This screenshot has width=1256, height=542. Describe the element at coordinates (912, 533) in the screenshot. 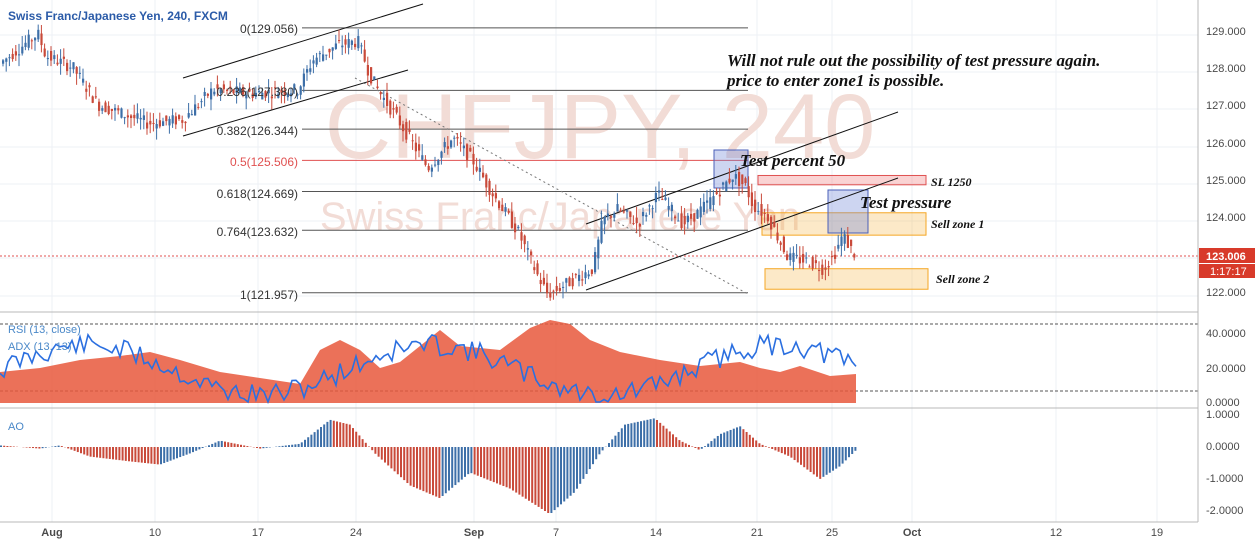

I see `time-label: Oct` at that location.